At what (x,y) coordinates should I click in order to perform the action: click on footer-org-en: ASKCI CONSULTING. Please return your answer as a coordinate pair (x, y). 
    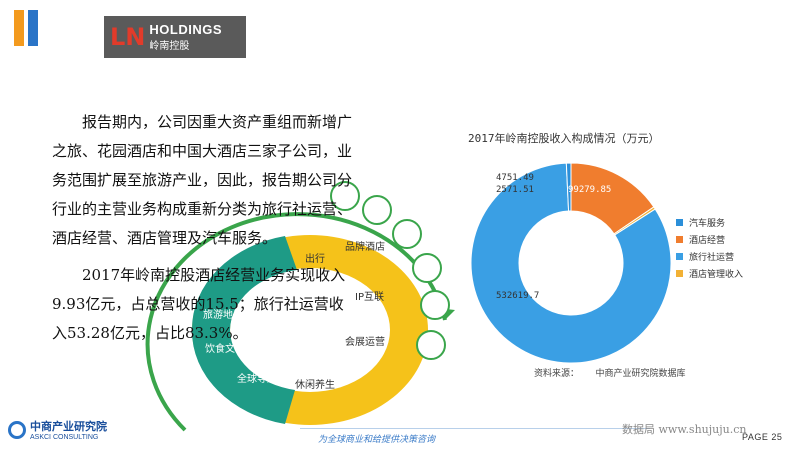
    Looking at the image, I should click on (64, 437).